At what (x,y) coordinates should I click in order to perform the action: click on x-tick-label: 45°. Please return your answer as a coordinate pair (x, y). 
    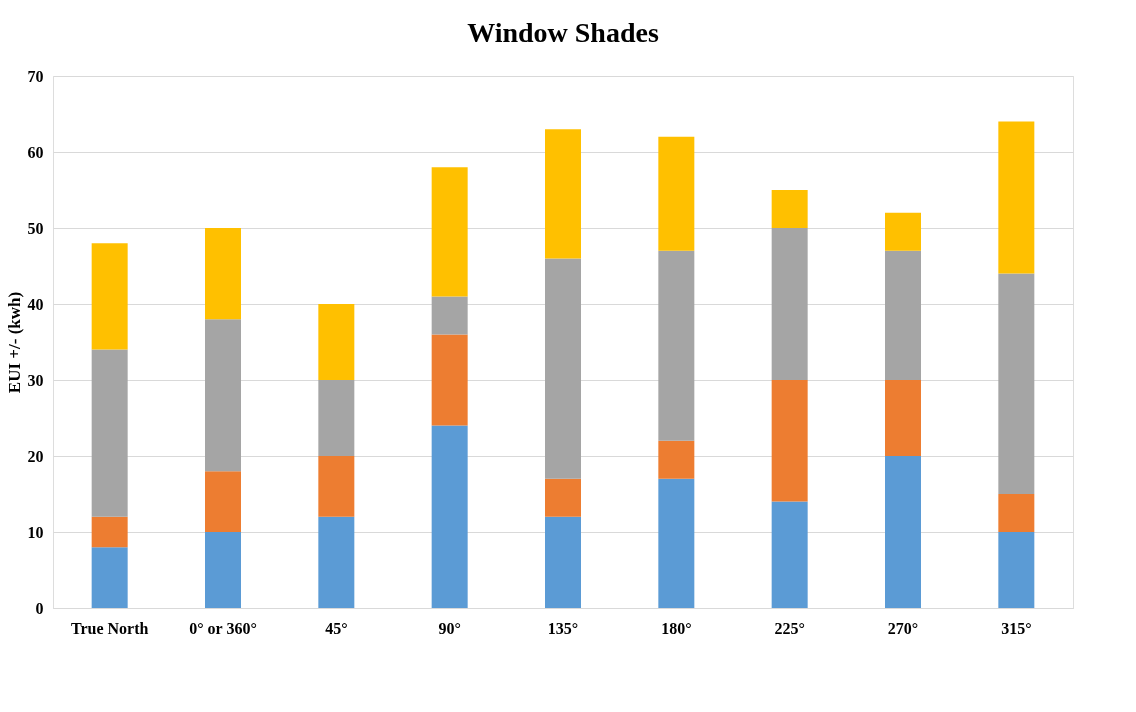
    Looking at the image, I should click on (336, 628).